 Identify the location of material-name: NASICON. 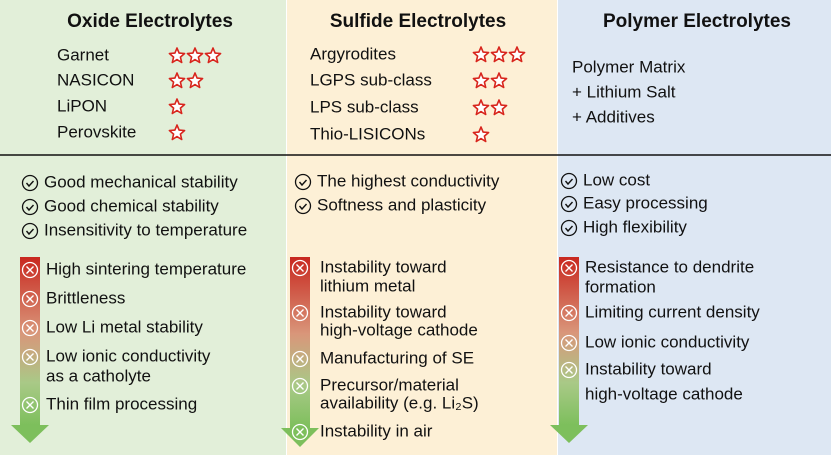
(95, 79).